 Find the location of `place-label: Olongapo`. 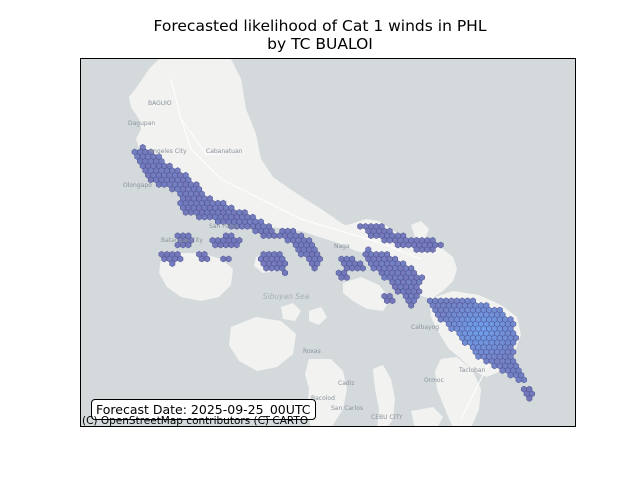

place-label: Olongapo is located at coordinates (137, 185).